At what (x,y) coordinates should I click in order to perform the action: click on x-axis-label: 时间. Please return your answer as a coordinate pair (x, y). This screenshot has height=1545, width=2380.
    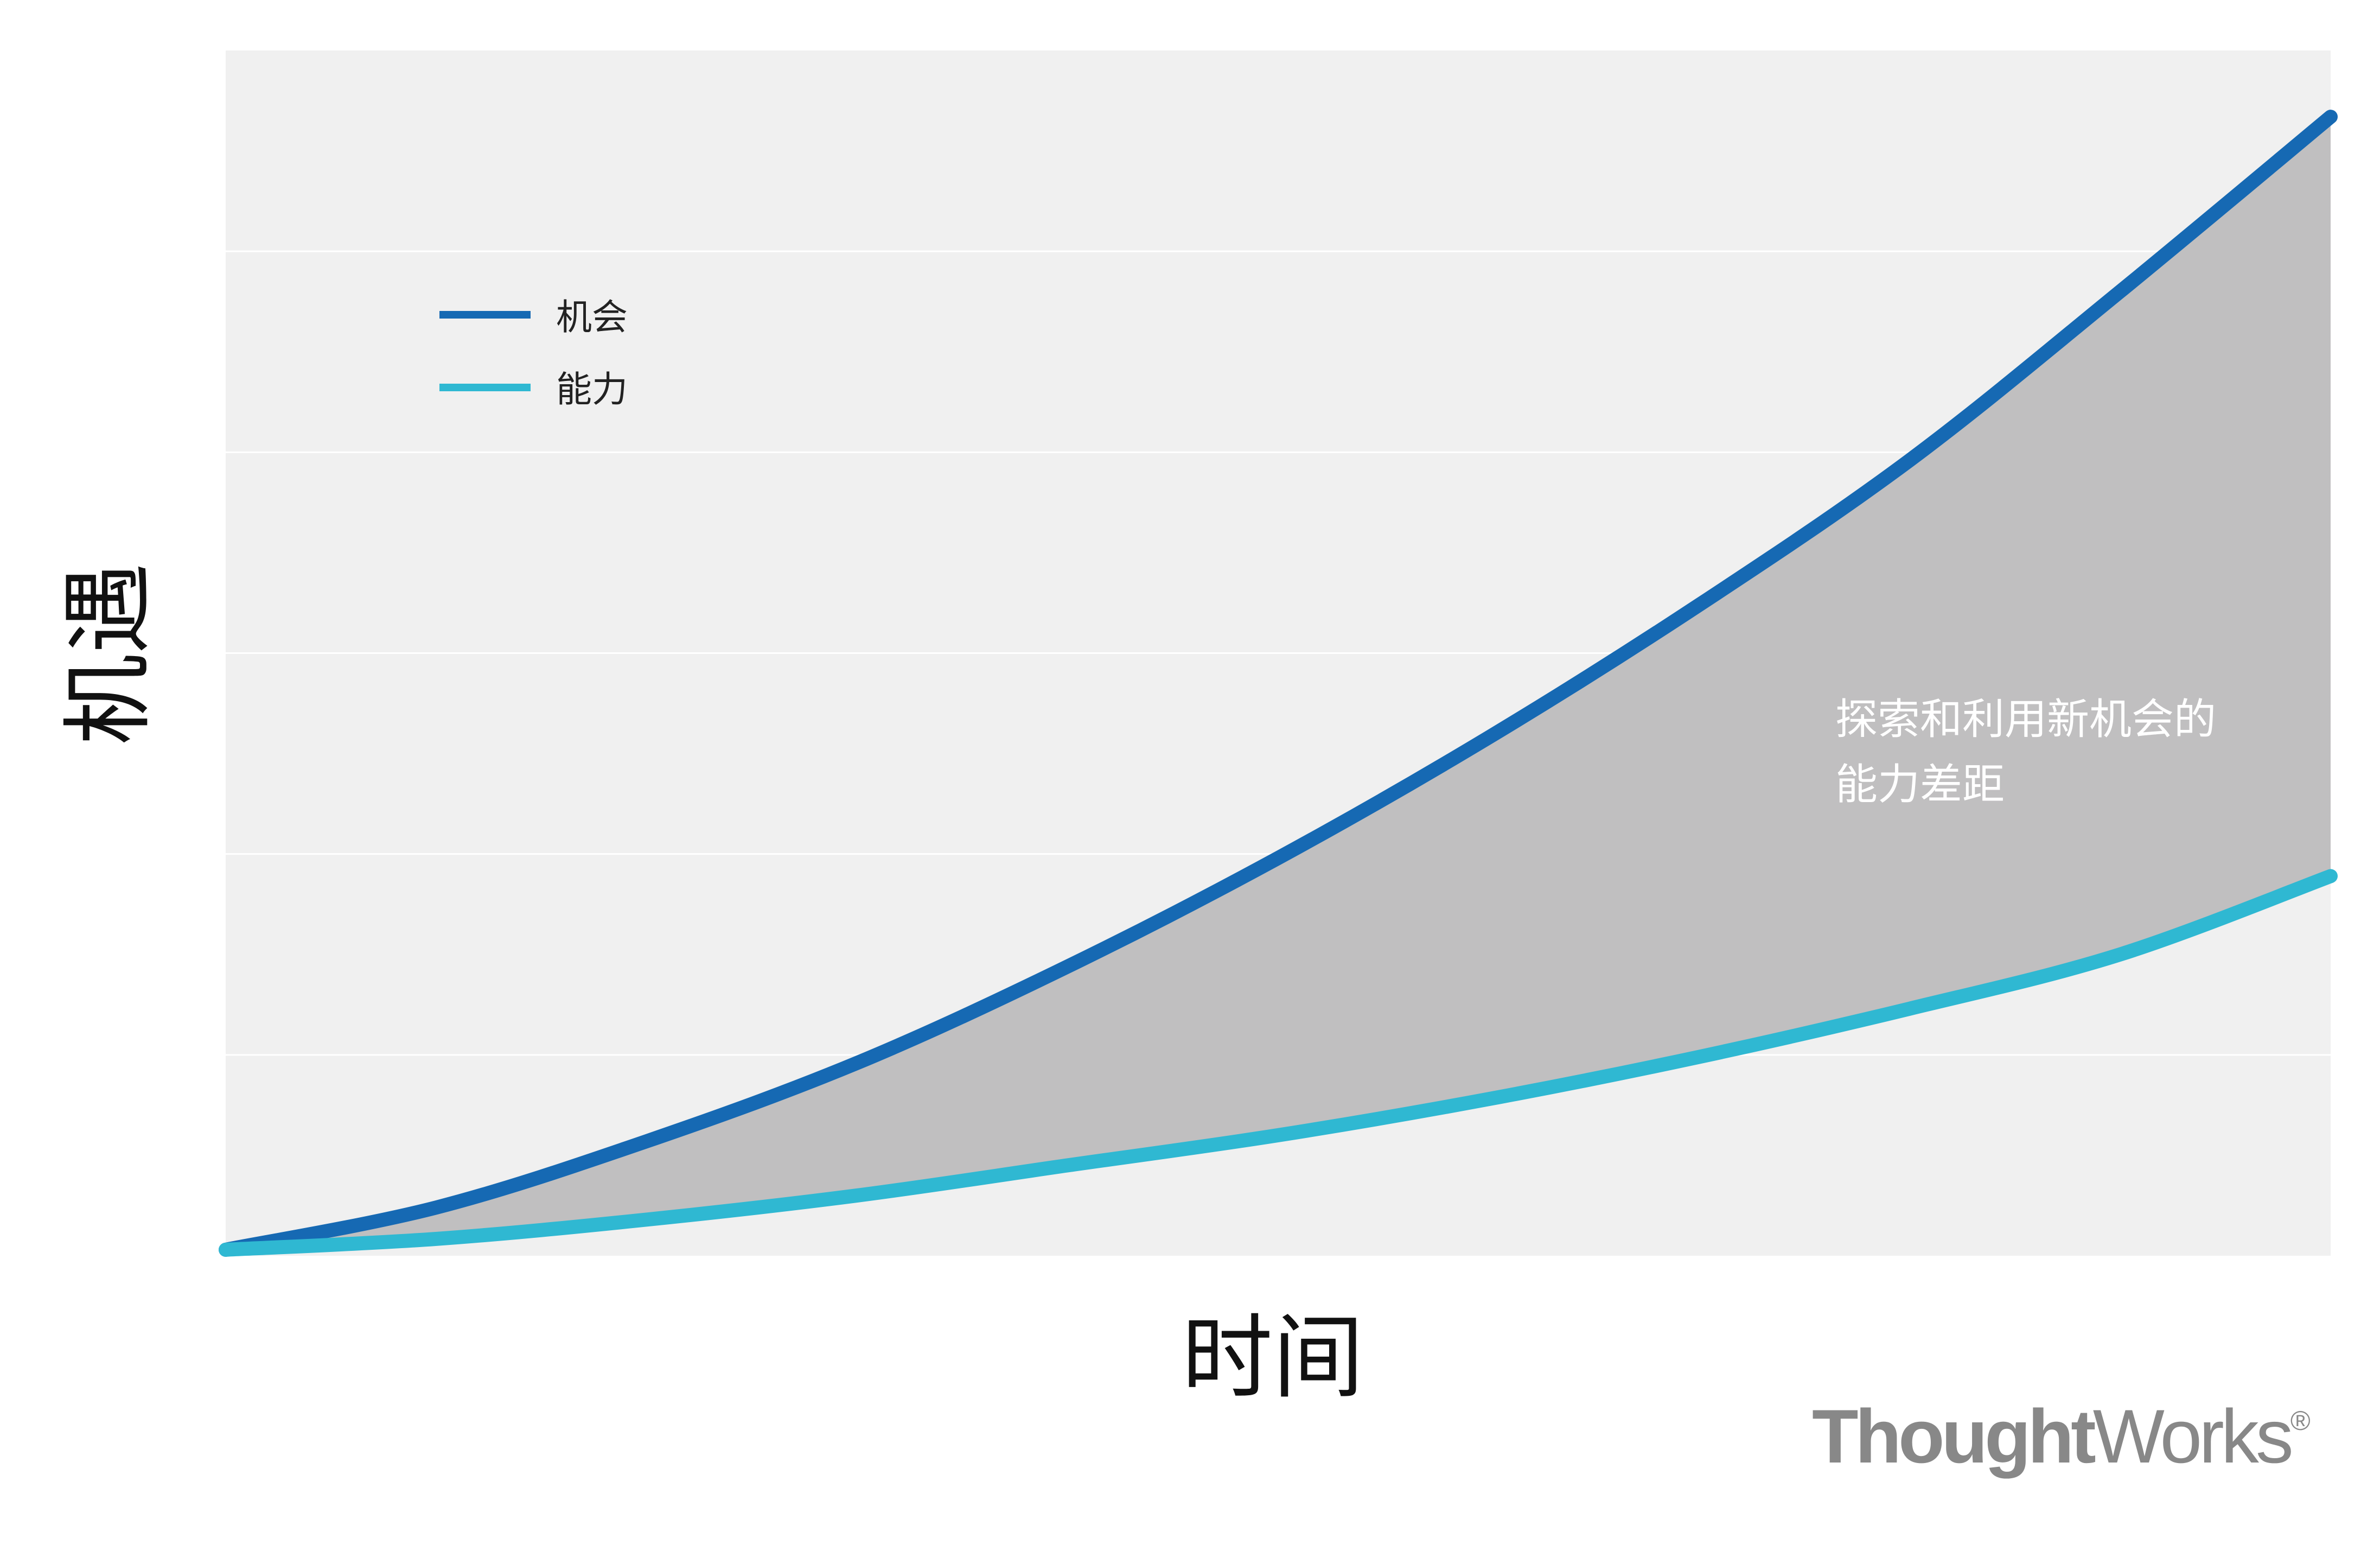
    Looking at the image, I should click on (1273, 1358).